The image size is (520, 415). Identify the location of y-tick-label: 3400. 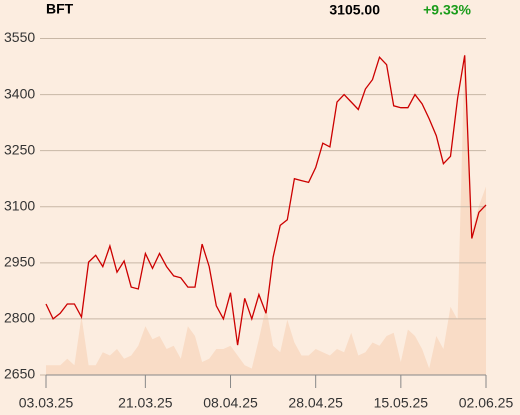
(19, 93).